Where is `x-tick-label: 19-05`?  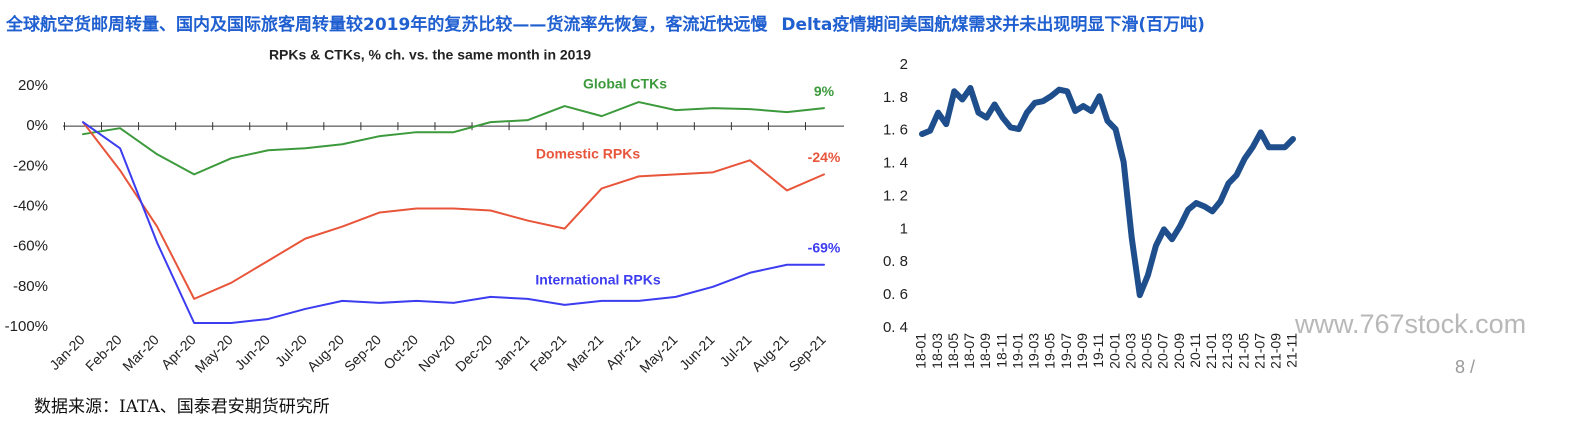 x-tick-label: 19-05 is located at coordinates (1050, 351).